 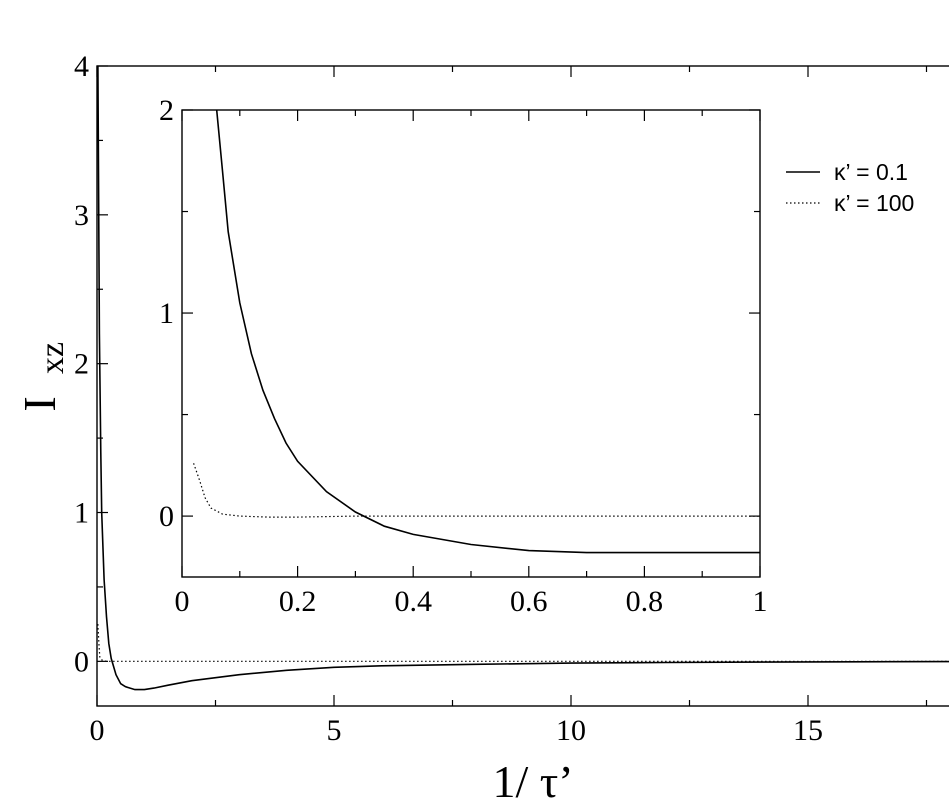 What do you see at coordinates (81, 661) in the screenshot?
I see `main-y-tick-label: 0` at bounding box center [81, 661].